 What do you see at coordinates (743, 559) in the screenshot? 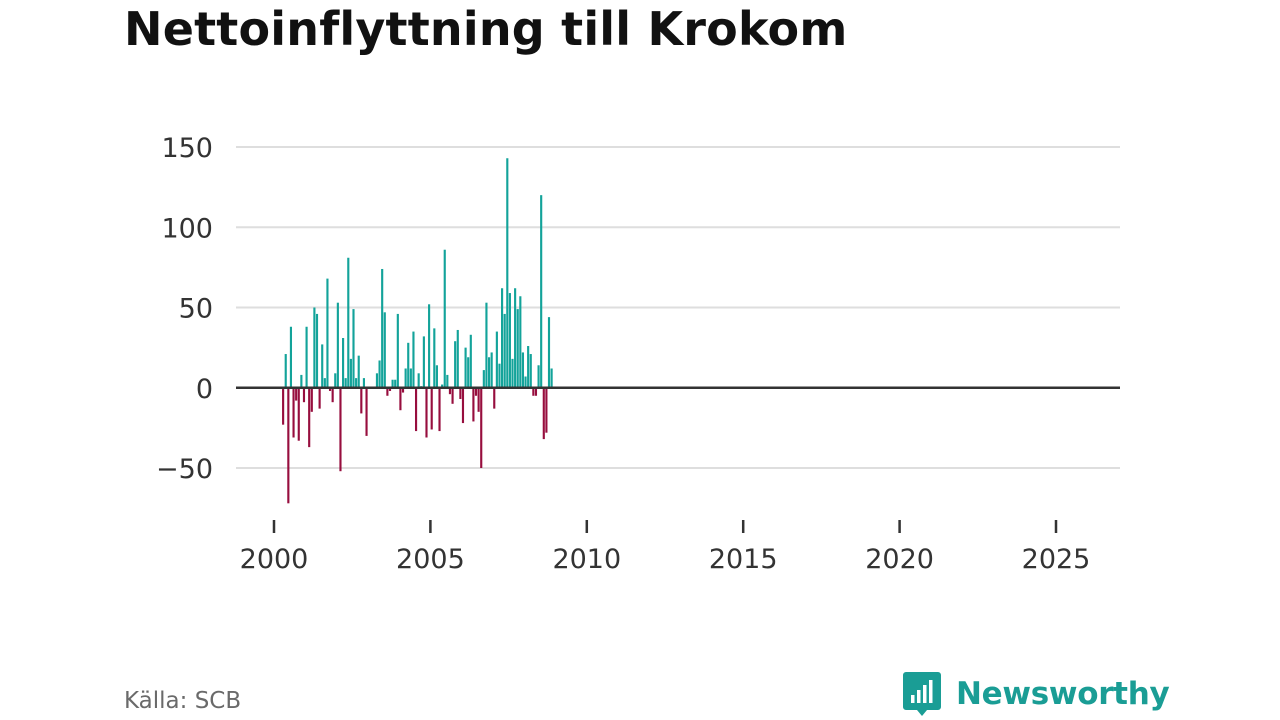
I see `x-tick-label: 2015` at bounding box center [743, 559].